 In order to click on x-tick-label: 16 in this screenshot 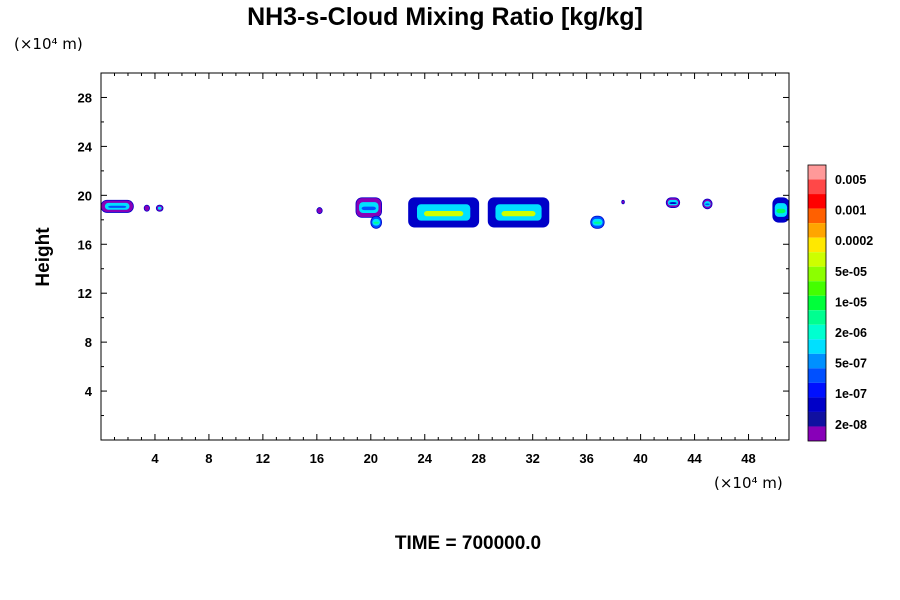, I will do `click(317, 458)`.